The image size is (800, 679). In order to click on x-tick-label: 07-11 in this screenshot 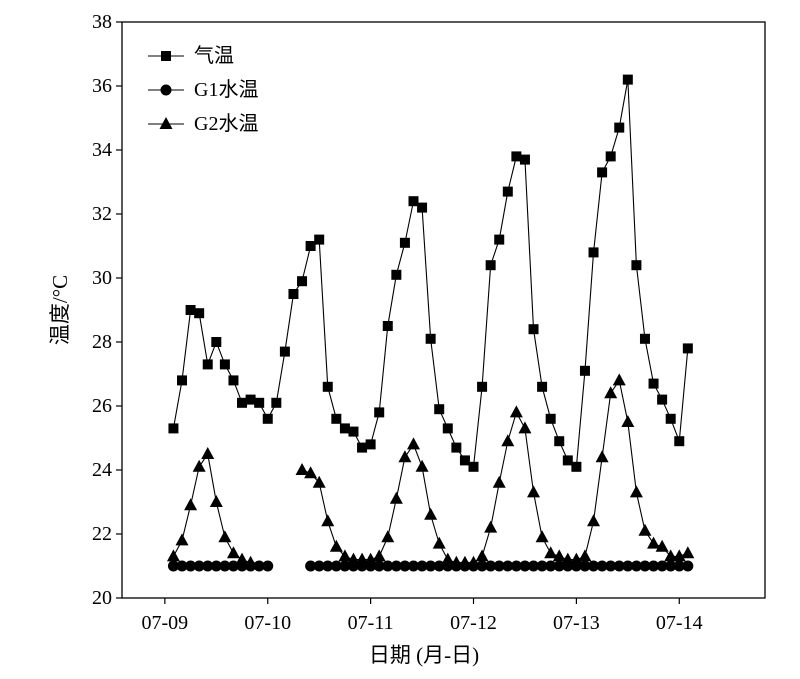, I will do `click(371, 623)`.